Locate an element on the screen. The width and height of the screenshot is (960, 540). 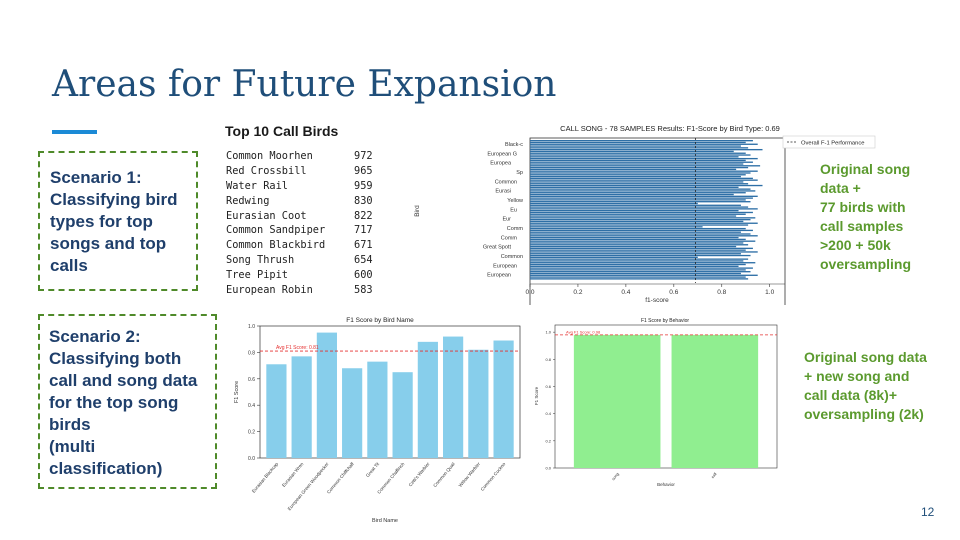
scenario-2-line: Scenario 2: is located at coordinates (95, 336).